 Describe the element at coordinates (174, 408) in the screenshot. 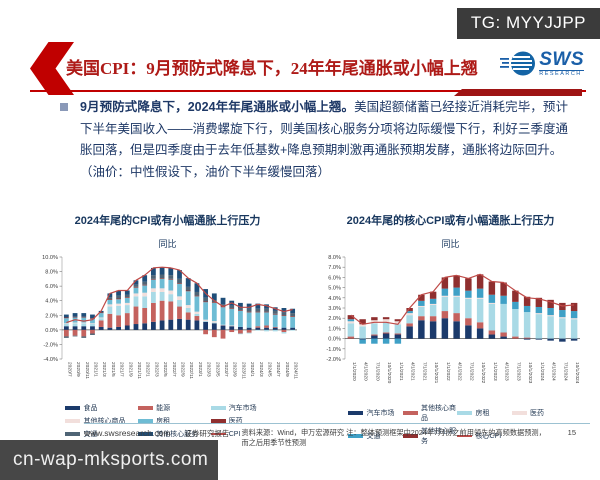

I see `legend-item: 能源` at that location.